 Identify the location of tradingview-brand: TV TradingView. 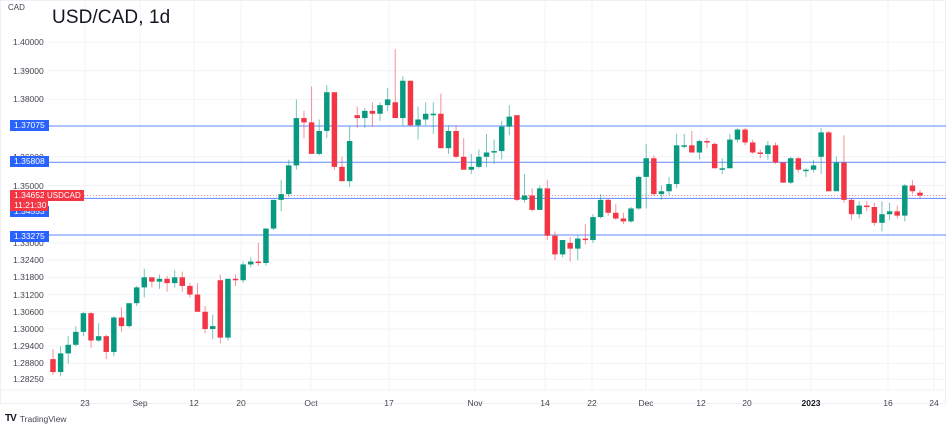
(36, 418).